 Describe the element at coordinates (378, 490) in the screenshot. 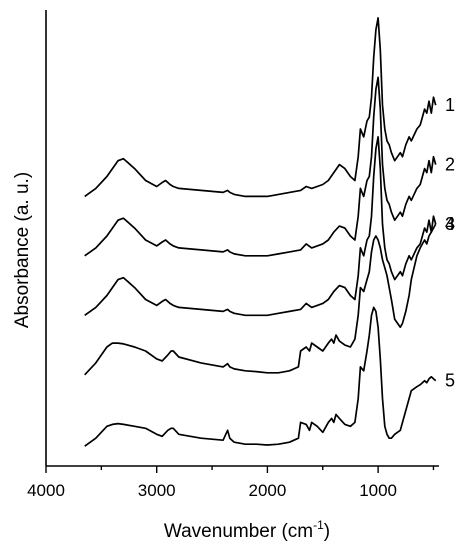

I see `x-tick-label: 1000` at that location.